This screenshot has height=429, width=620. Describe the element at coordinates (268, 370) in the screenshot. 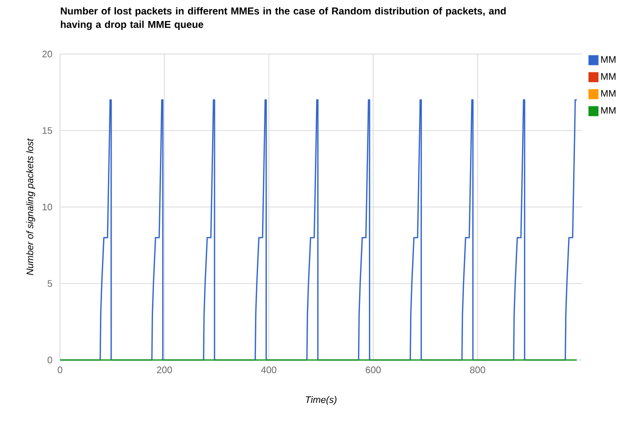

I see `x-tick-label: 400` at that location.